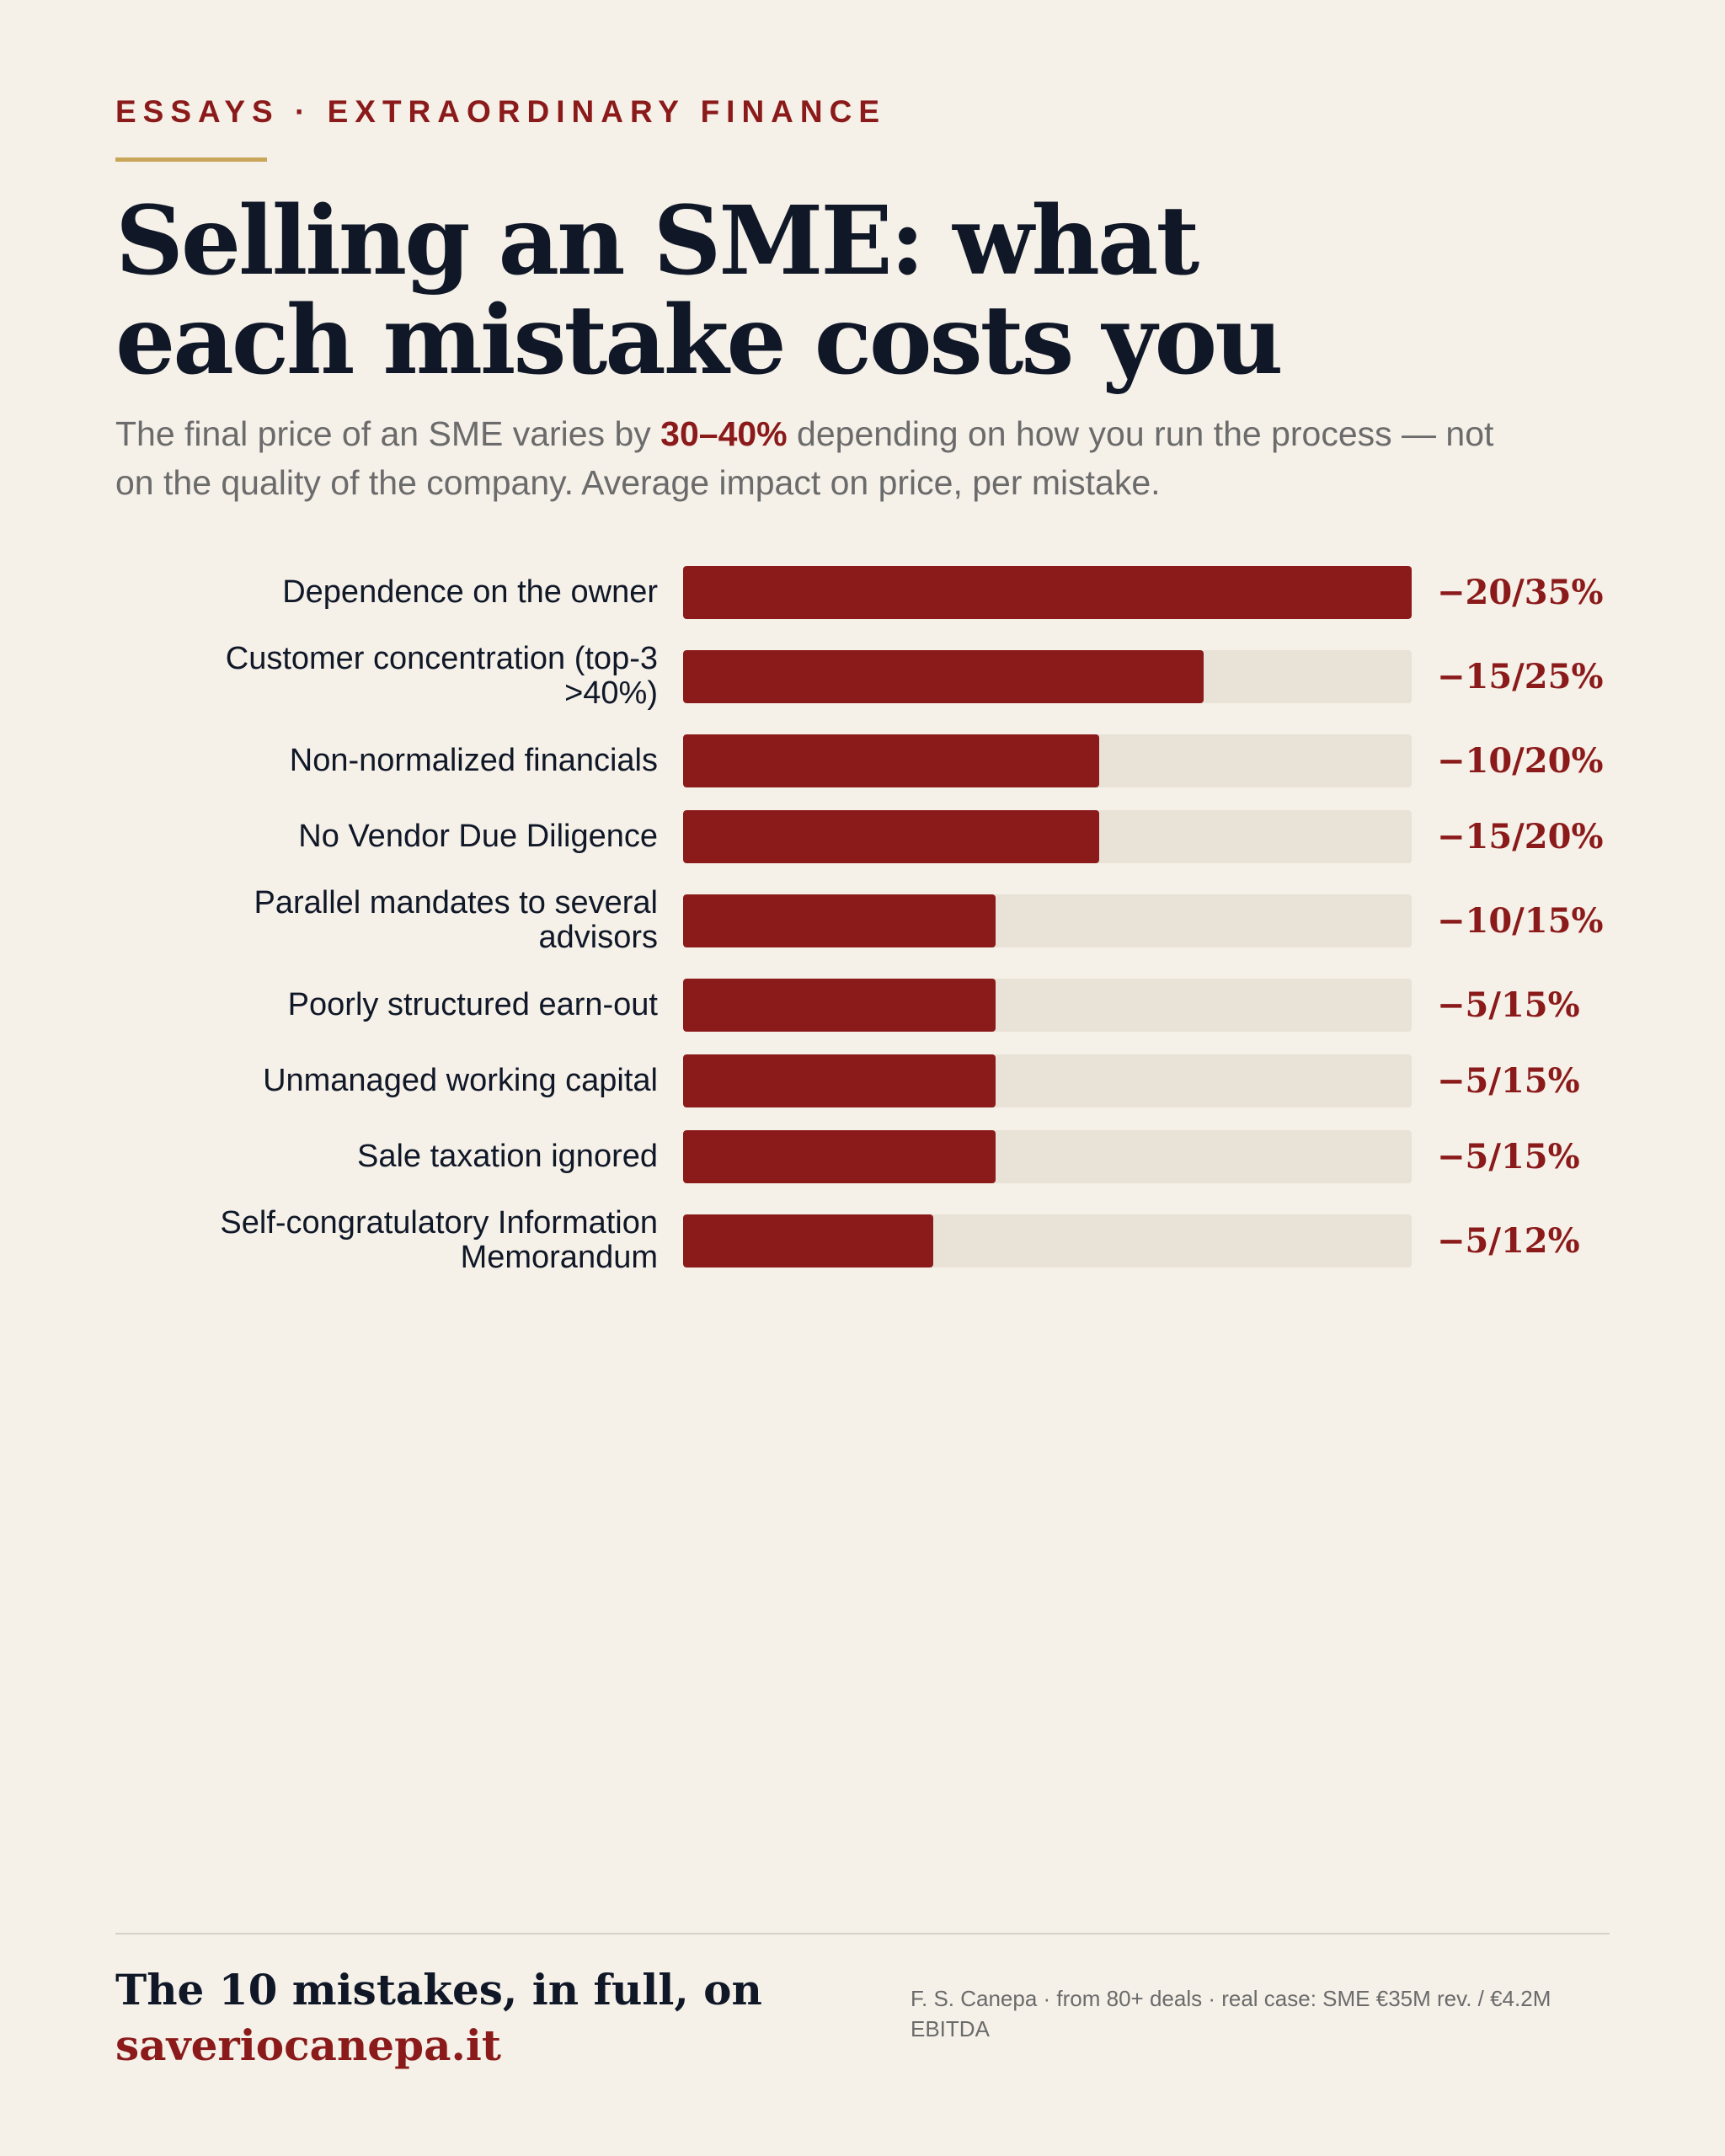 The image size is (1725, 2156). Describe the element at coordinates (657, 241) in the screenshot. I see `title-line-1: Selling an SME: what` at that location.